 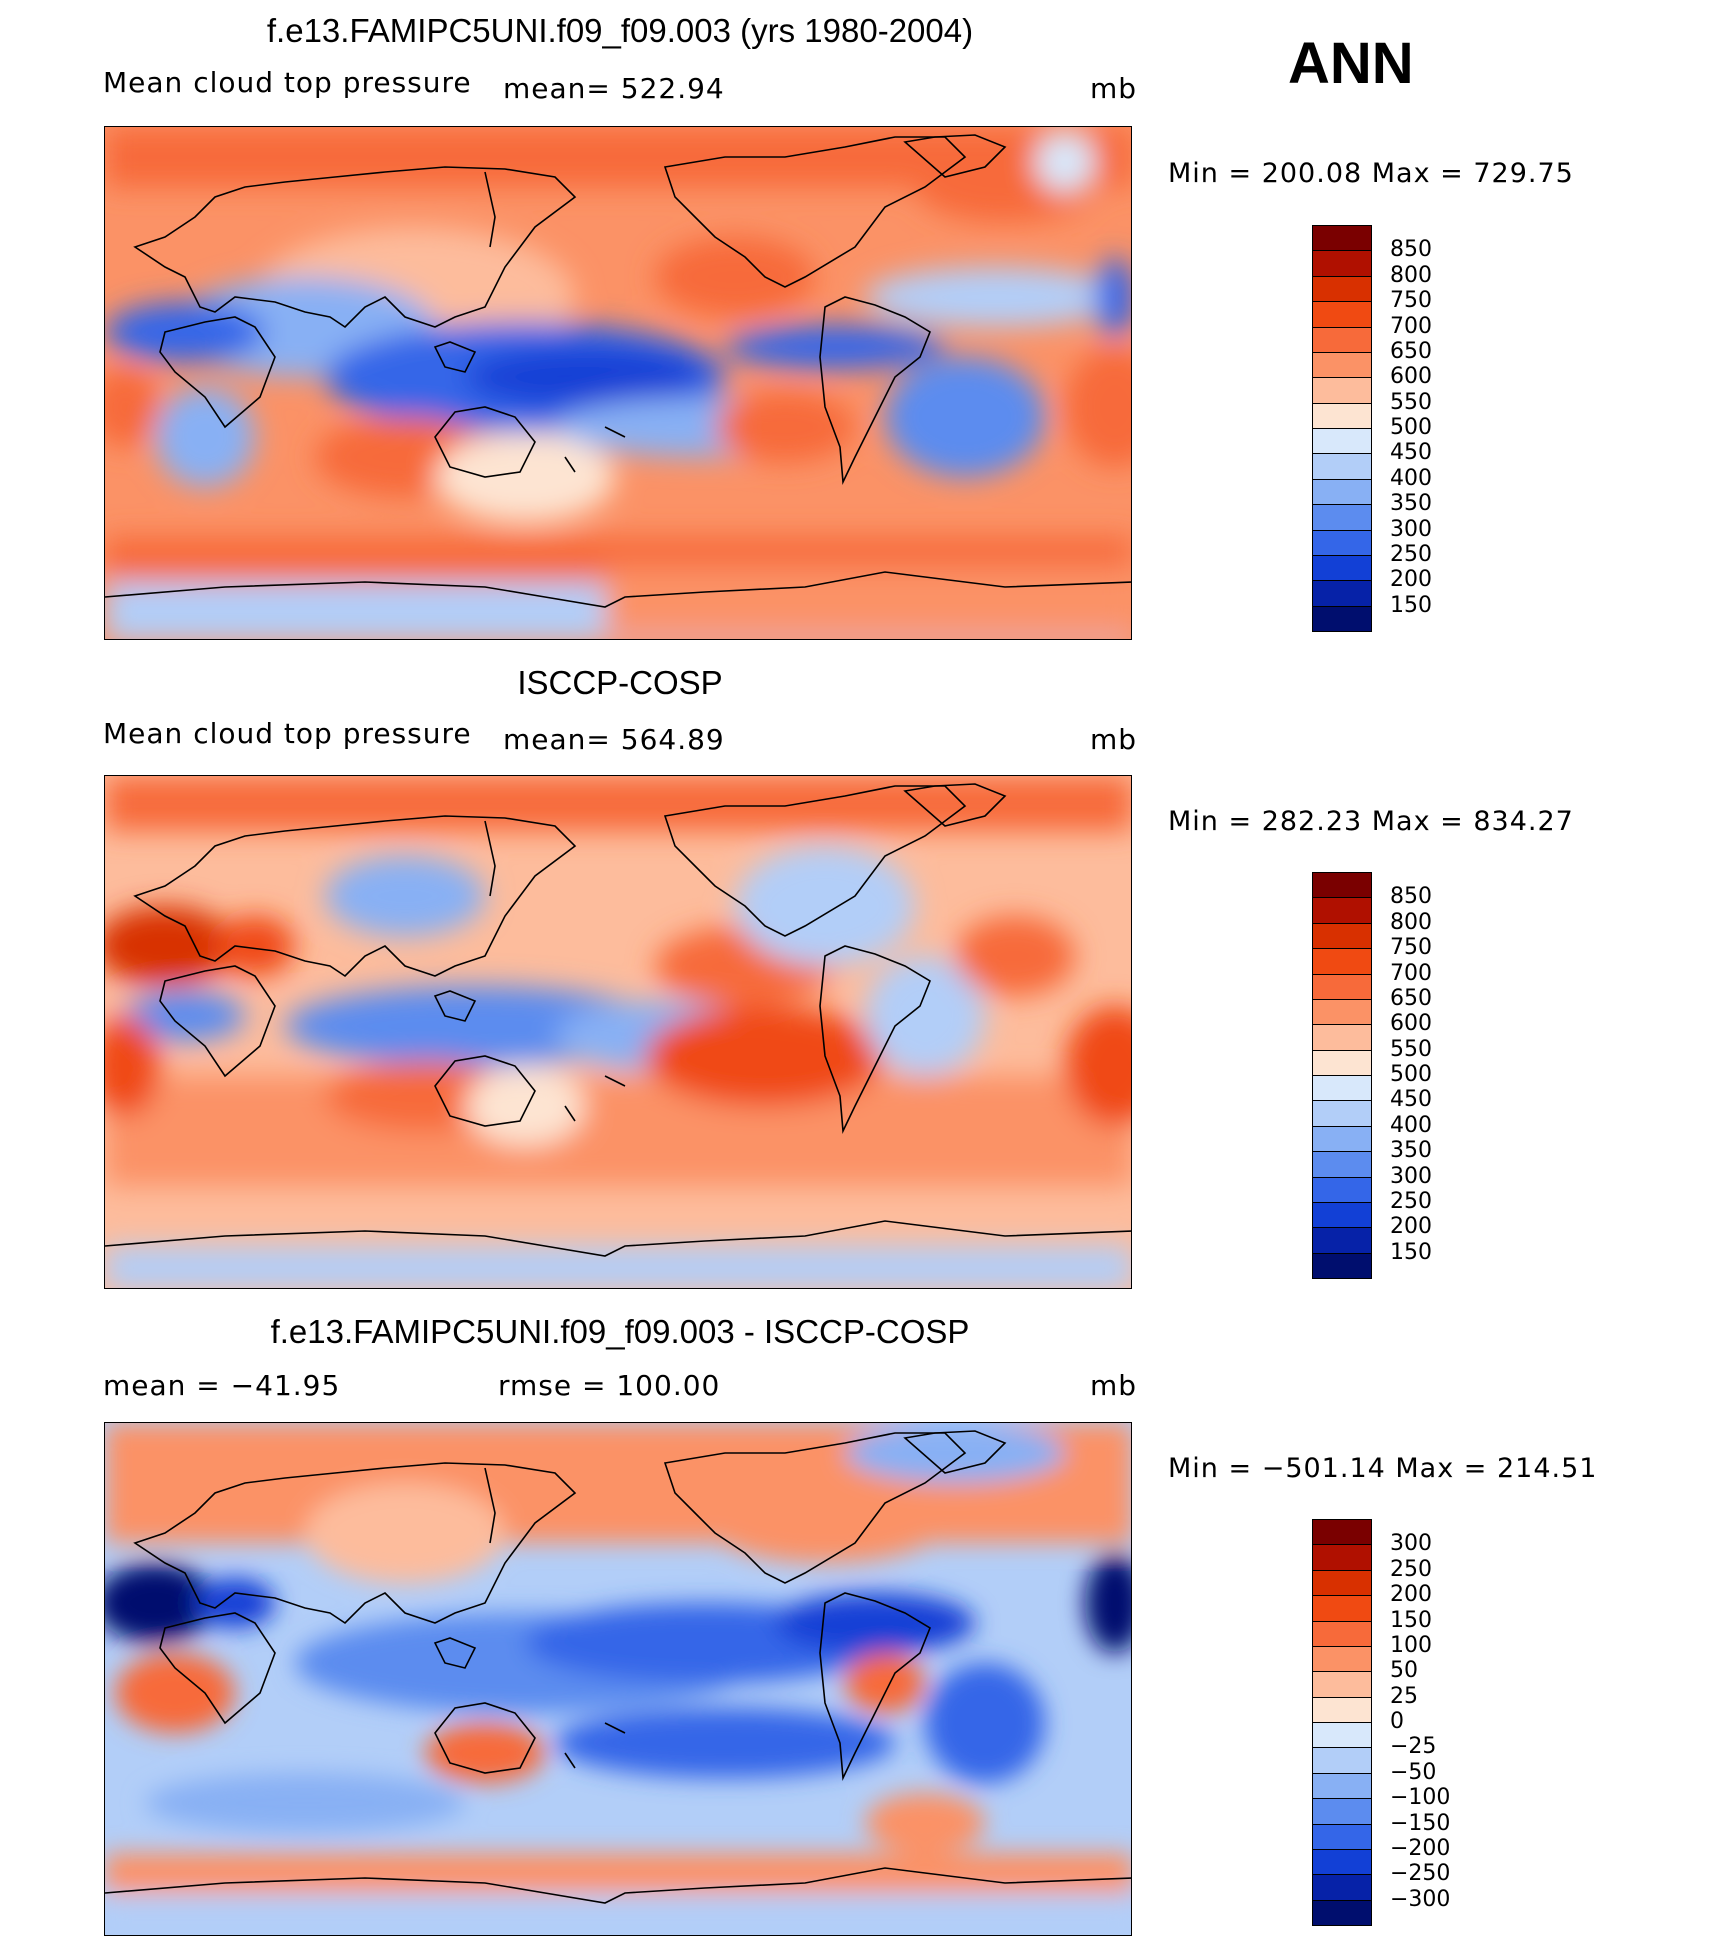 I want to click on panel-2-mean: mean= 564.89, so click(x=614, y=739).